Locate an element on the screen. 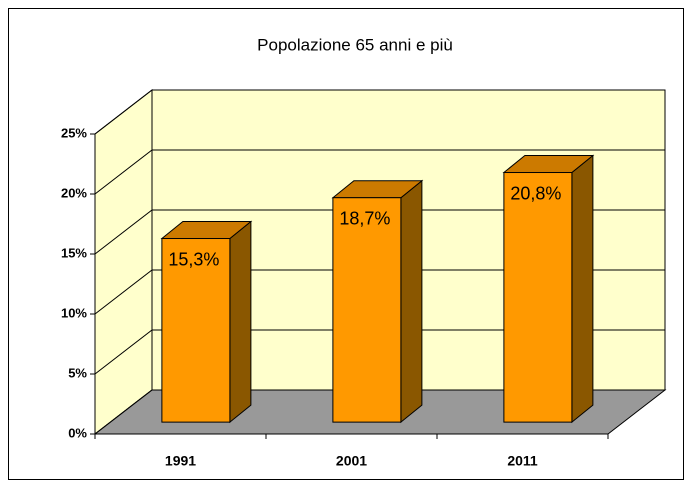 The image size is (691, 487). value-label: 20,8% is located at coordinates (535, 193).